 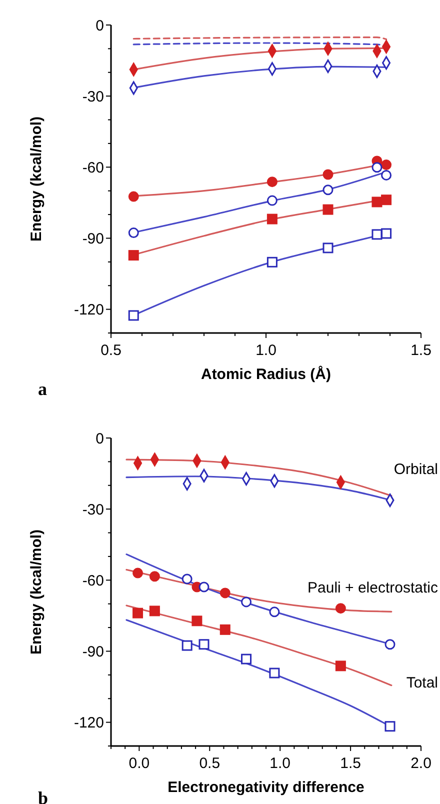 I want to click on text: b, so click(x=43, y=796).